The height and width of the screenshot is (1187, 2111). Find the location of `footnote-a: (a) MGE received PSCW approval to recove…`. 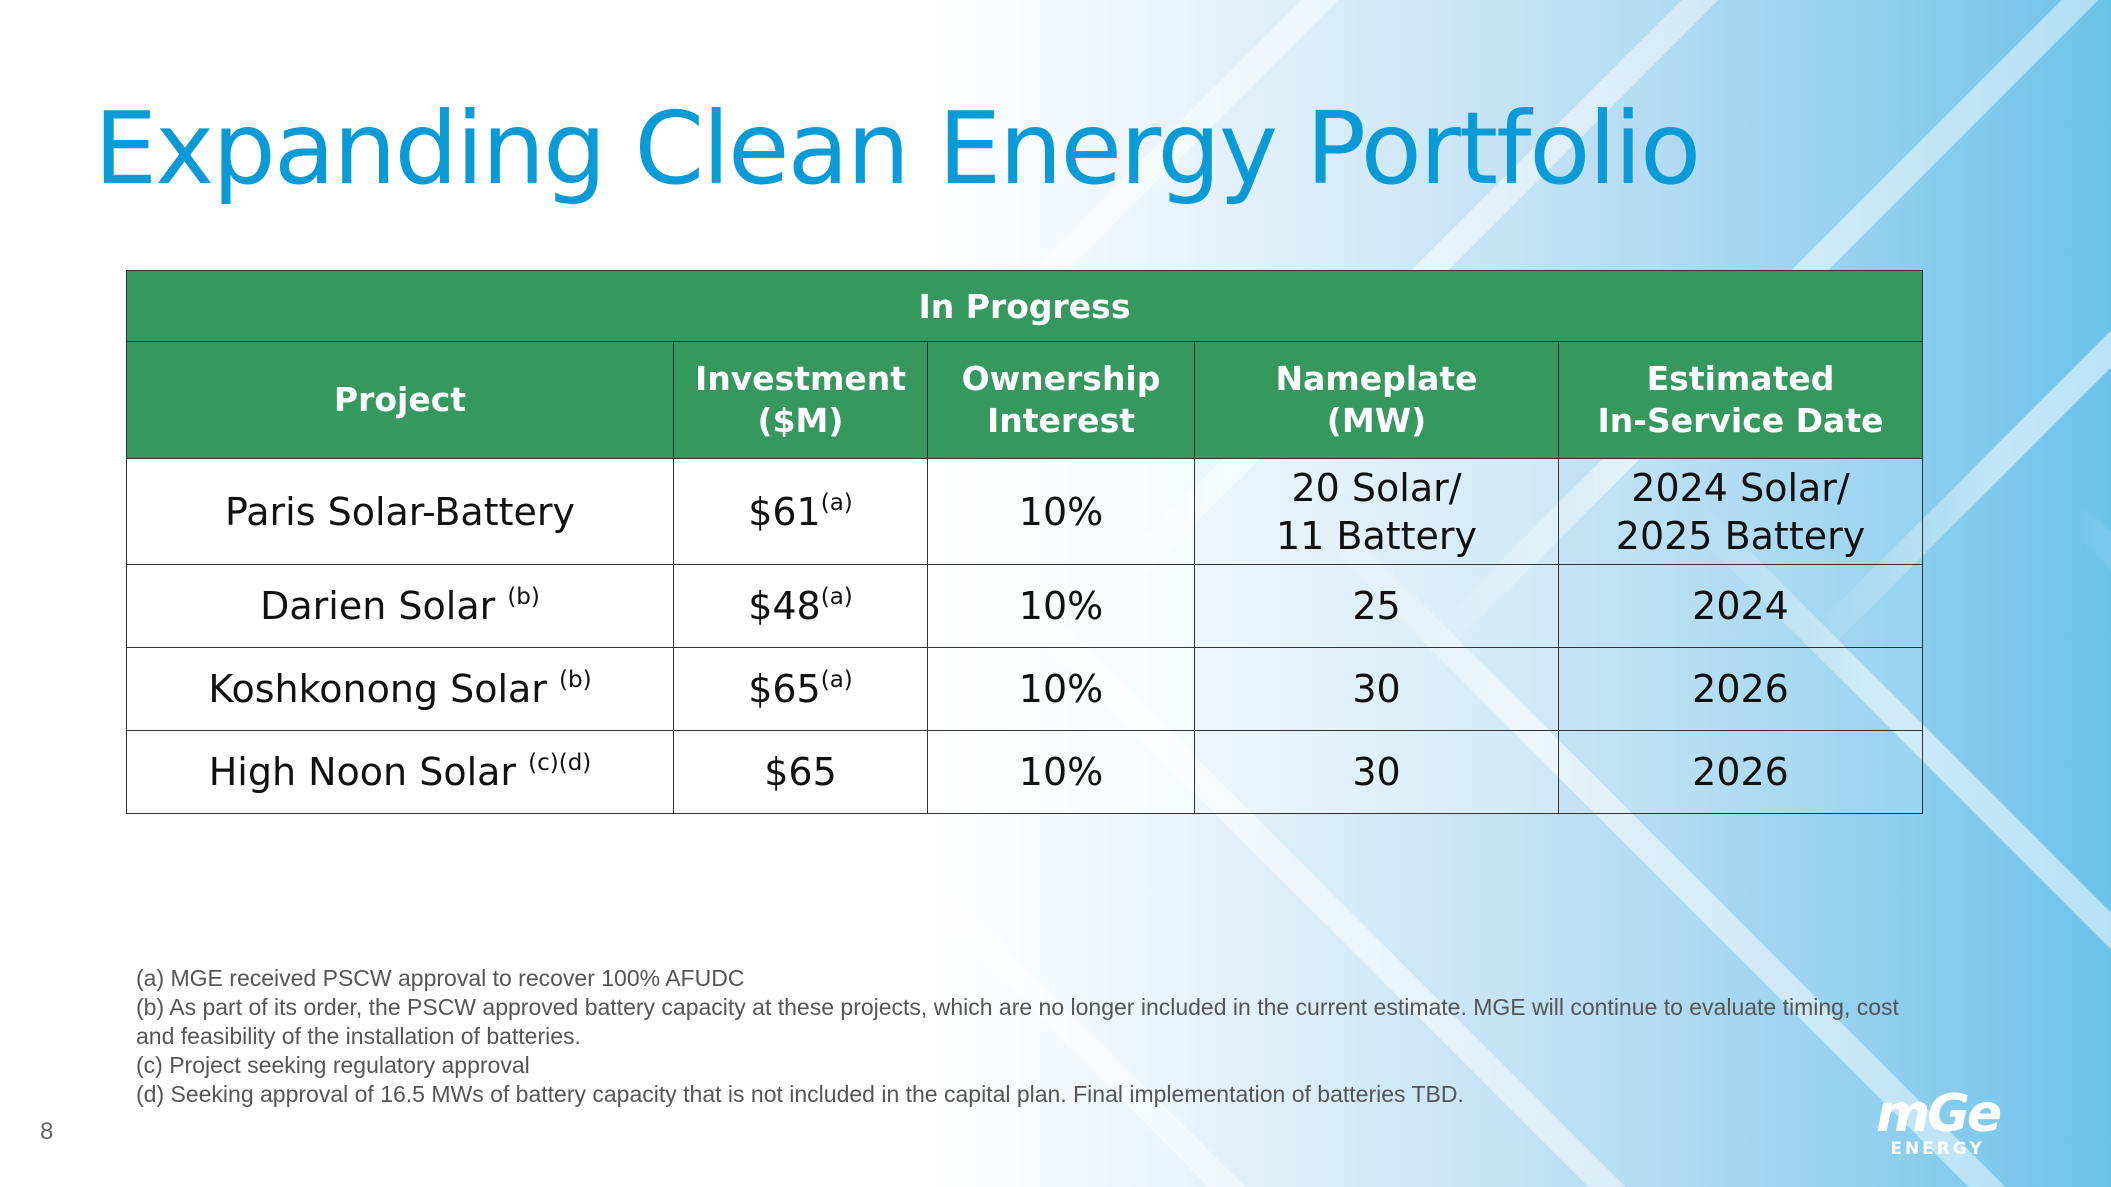

footnote-a: (a) MGE received PSCW approval to recove… is located at coordinates (440, 978).